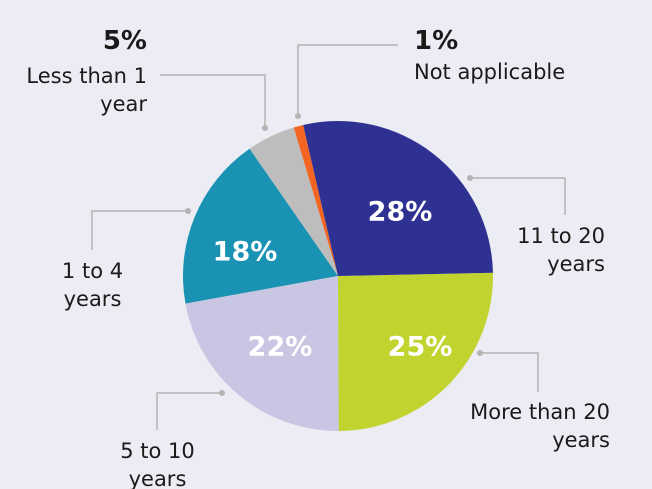  Describe the element at coordinates (157, 464) in the screenshot. I see `category-label: 5 to 10 years` at that location.